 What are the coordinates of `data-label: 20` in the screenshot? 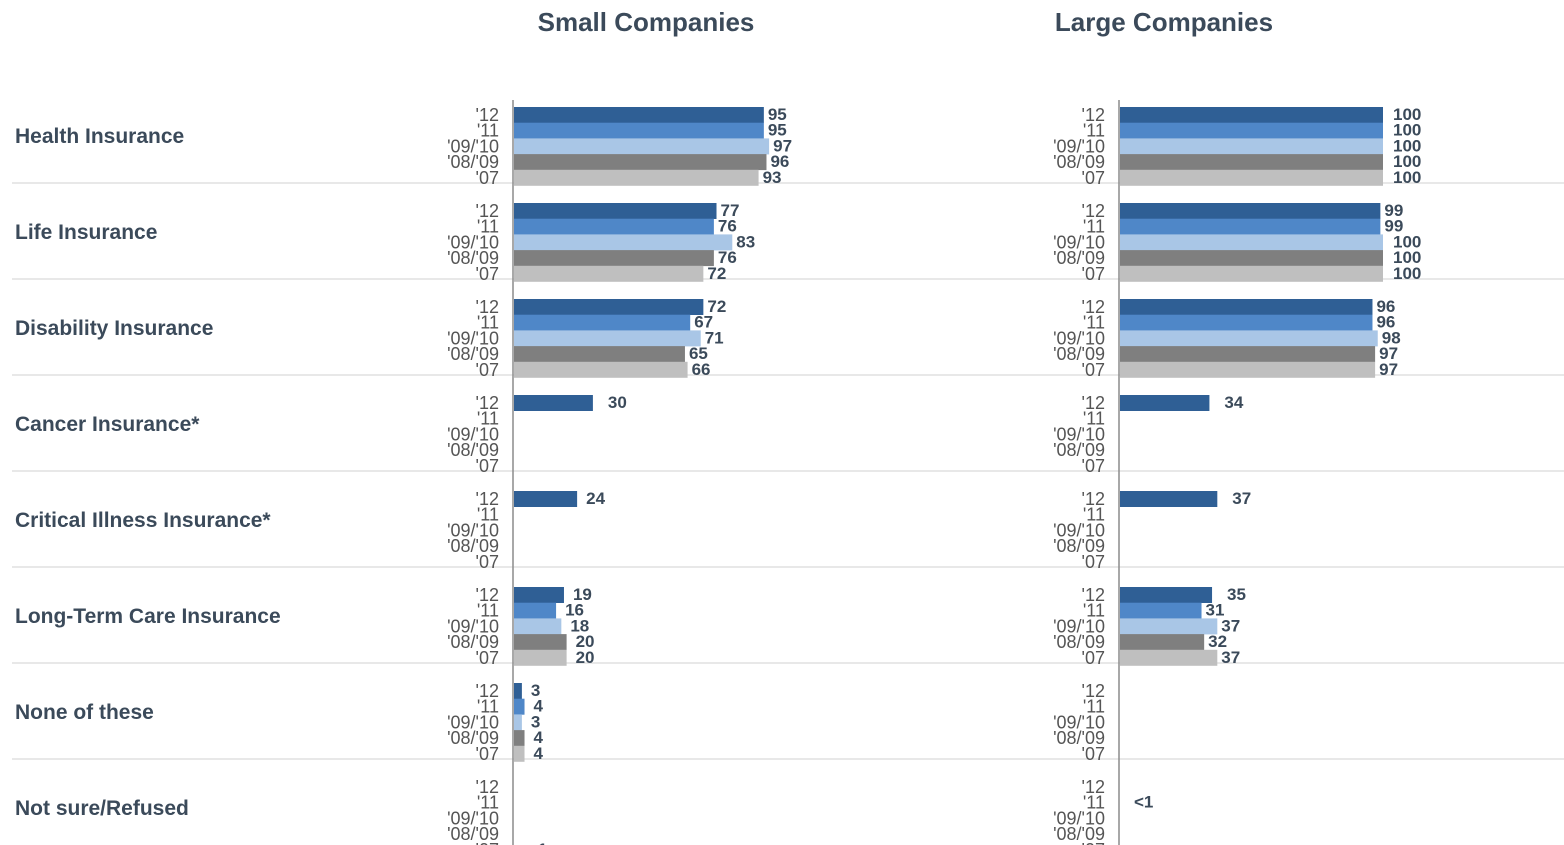 It's located at (585, 657).